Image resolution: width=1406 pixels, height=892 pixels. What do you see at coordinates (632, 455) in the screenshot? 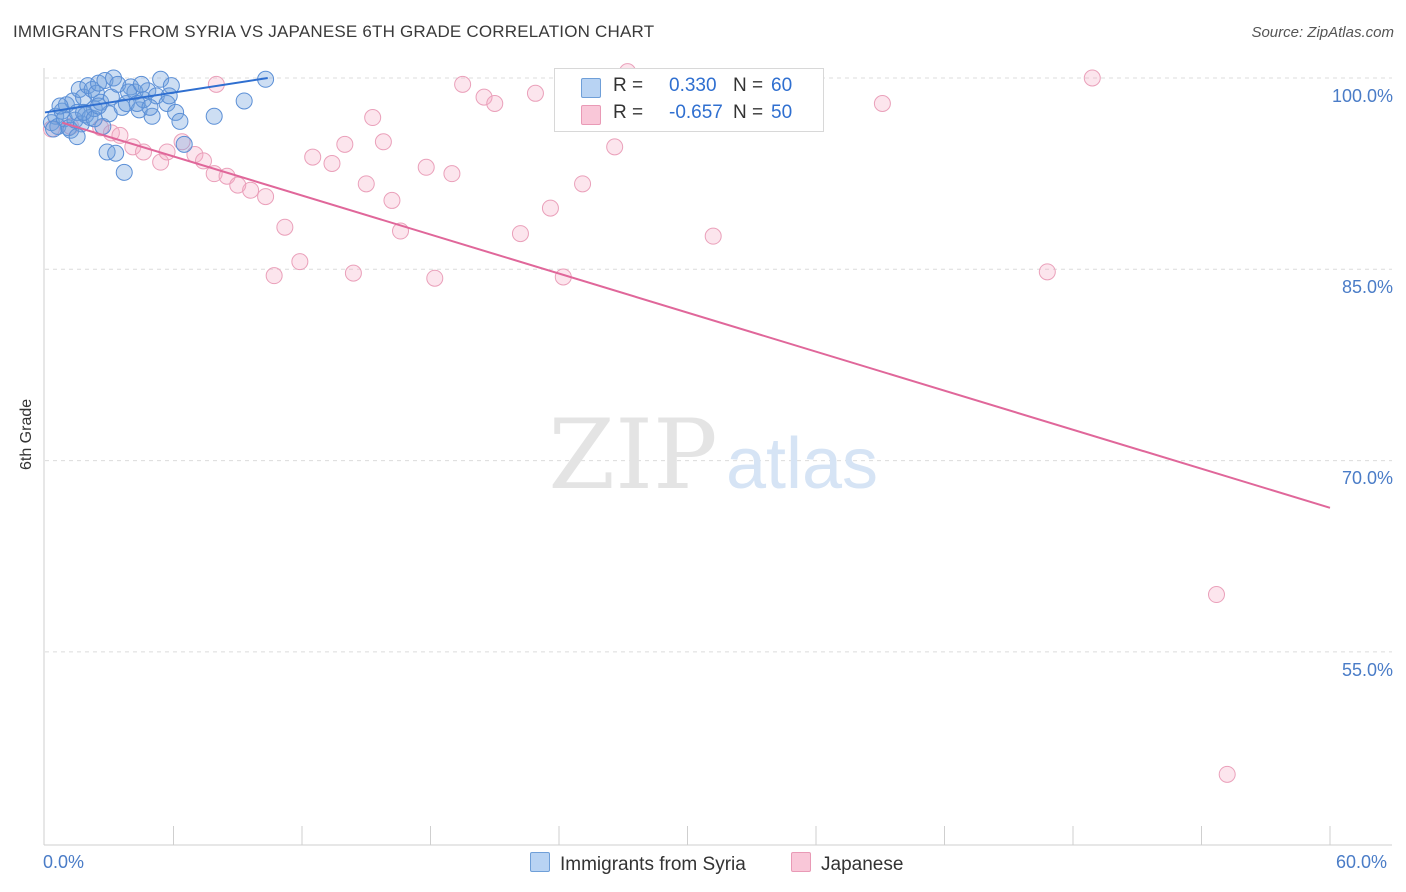
I see `watermark-zip: ZIP` at bounding box center [632, 455].